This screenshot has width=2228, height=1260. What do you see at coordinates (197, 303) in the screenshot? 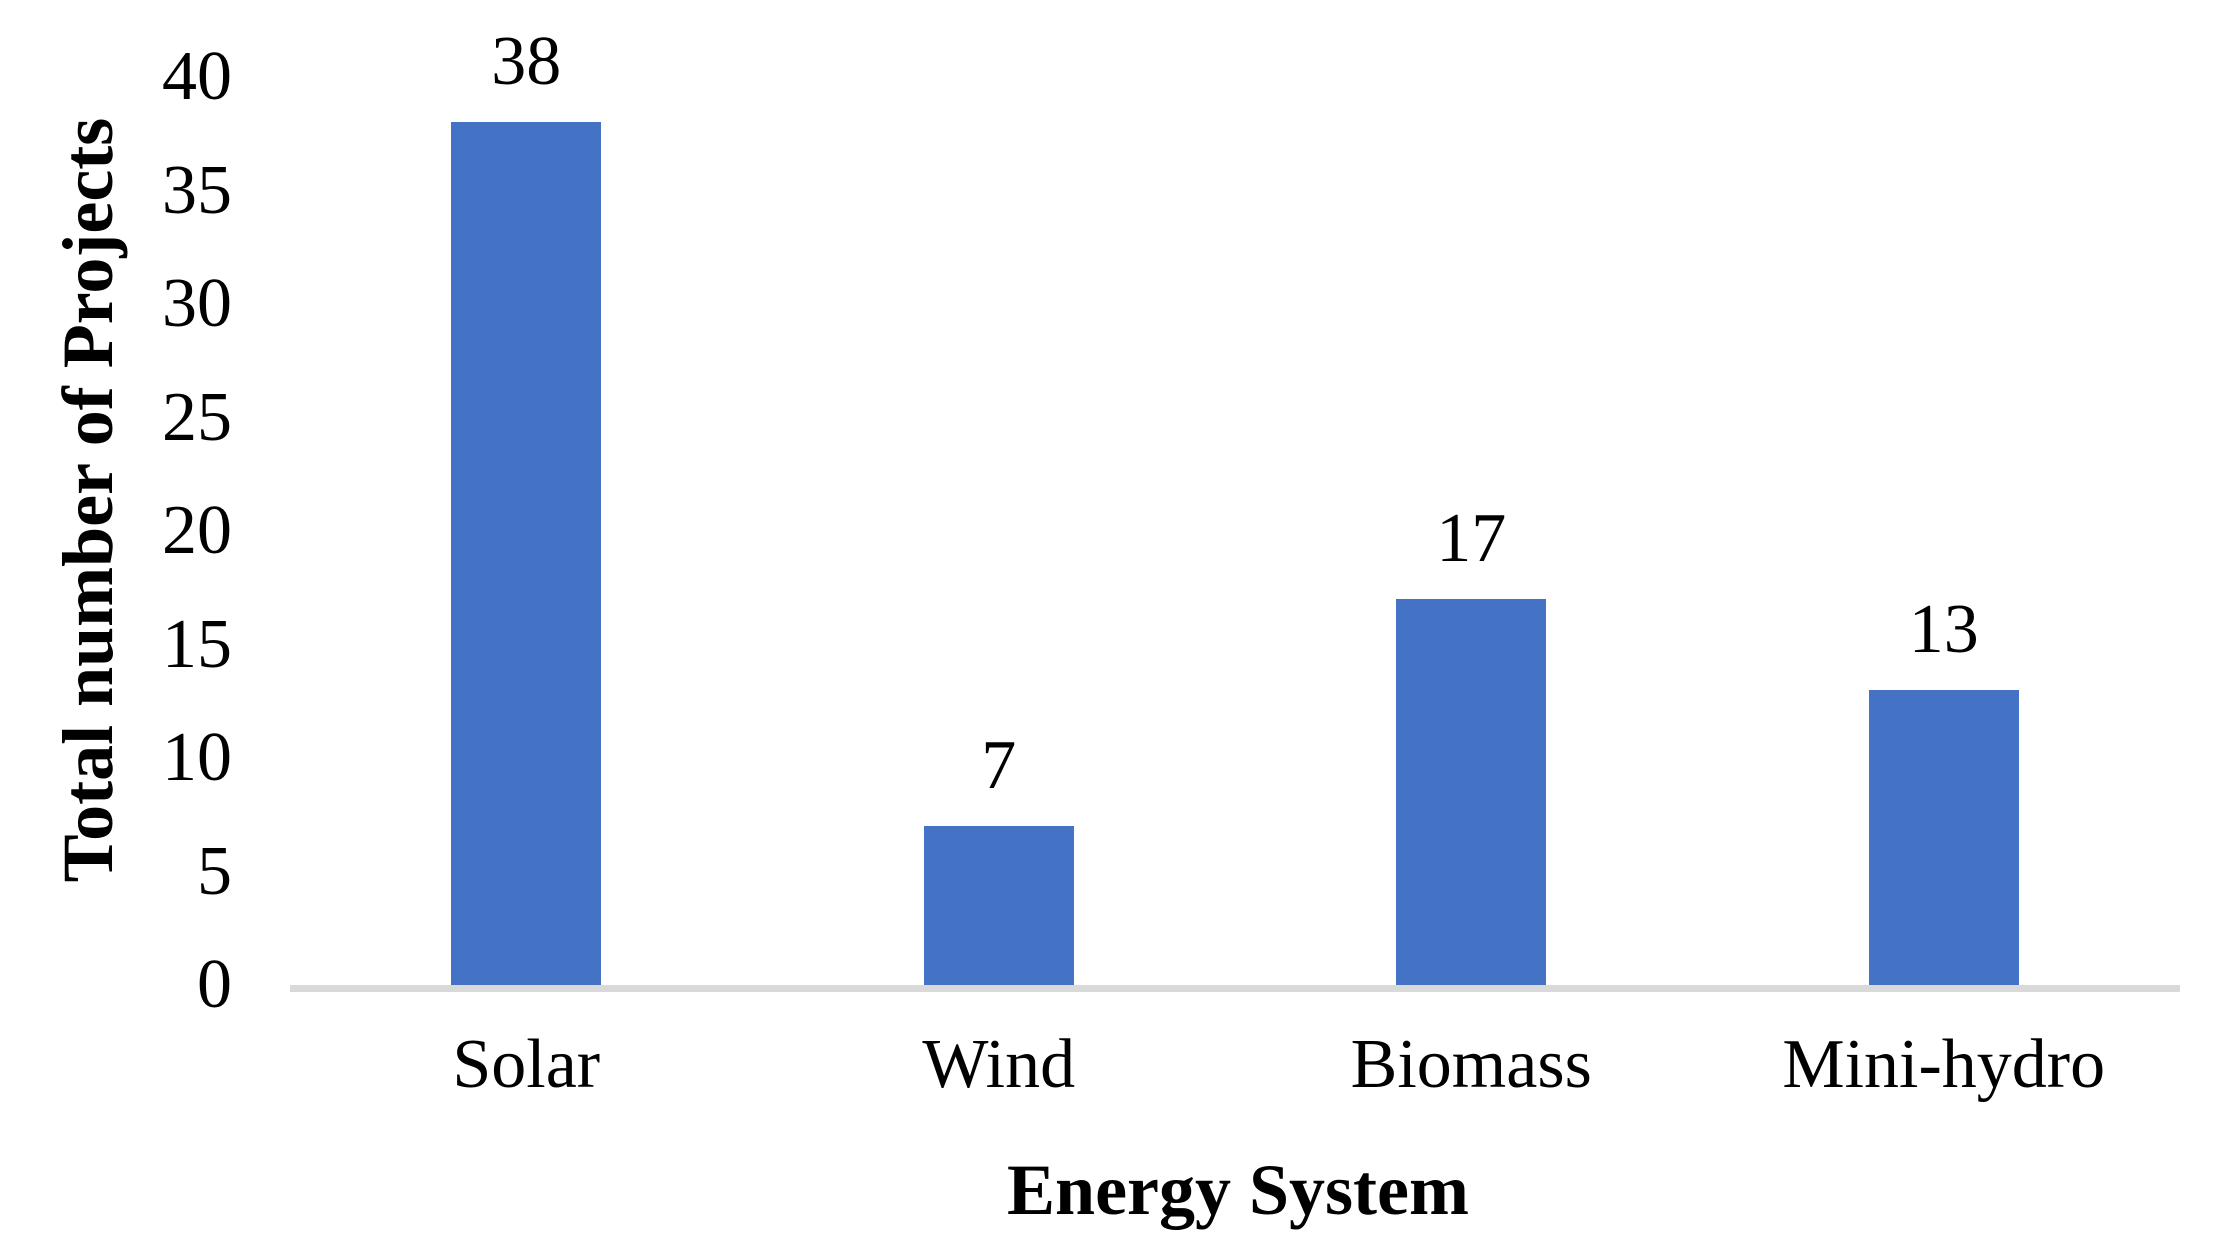
I see `y-tick-label: 30` at bounding box center [197, 303].